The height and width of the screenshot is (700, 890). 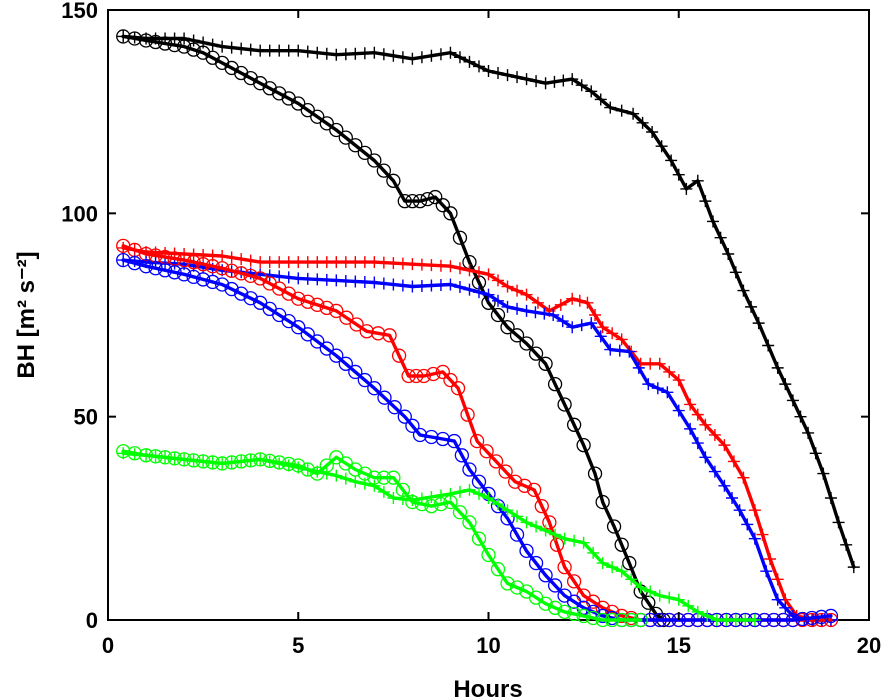 I want to click on y-axis-label: BH [m² s⁻²], so click(x=26, y=314).